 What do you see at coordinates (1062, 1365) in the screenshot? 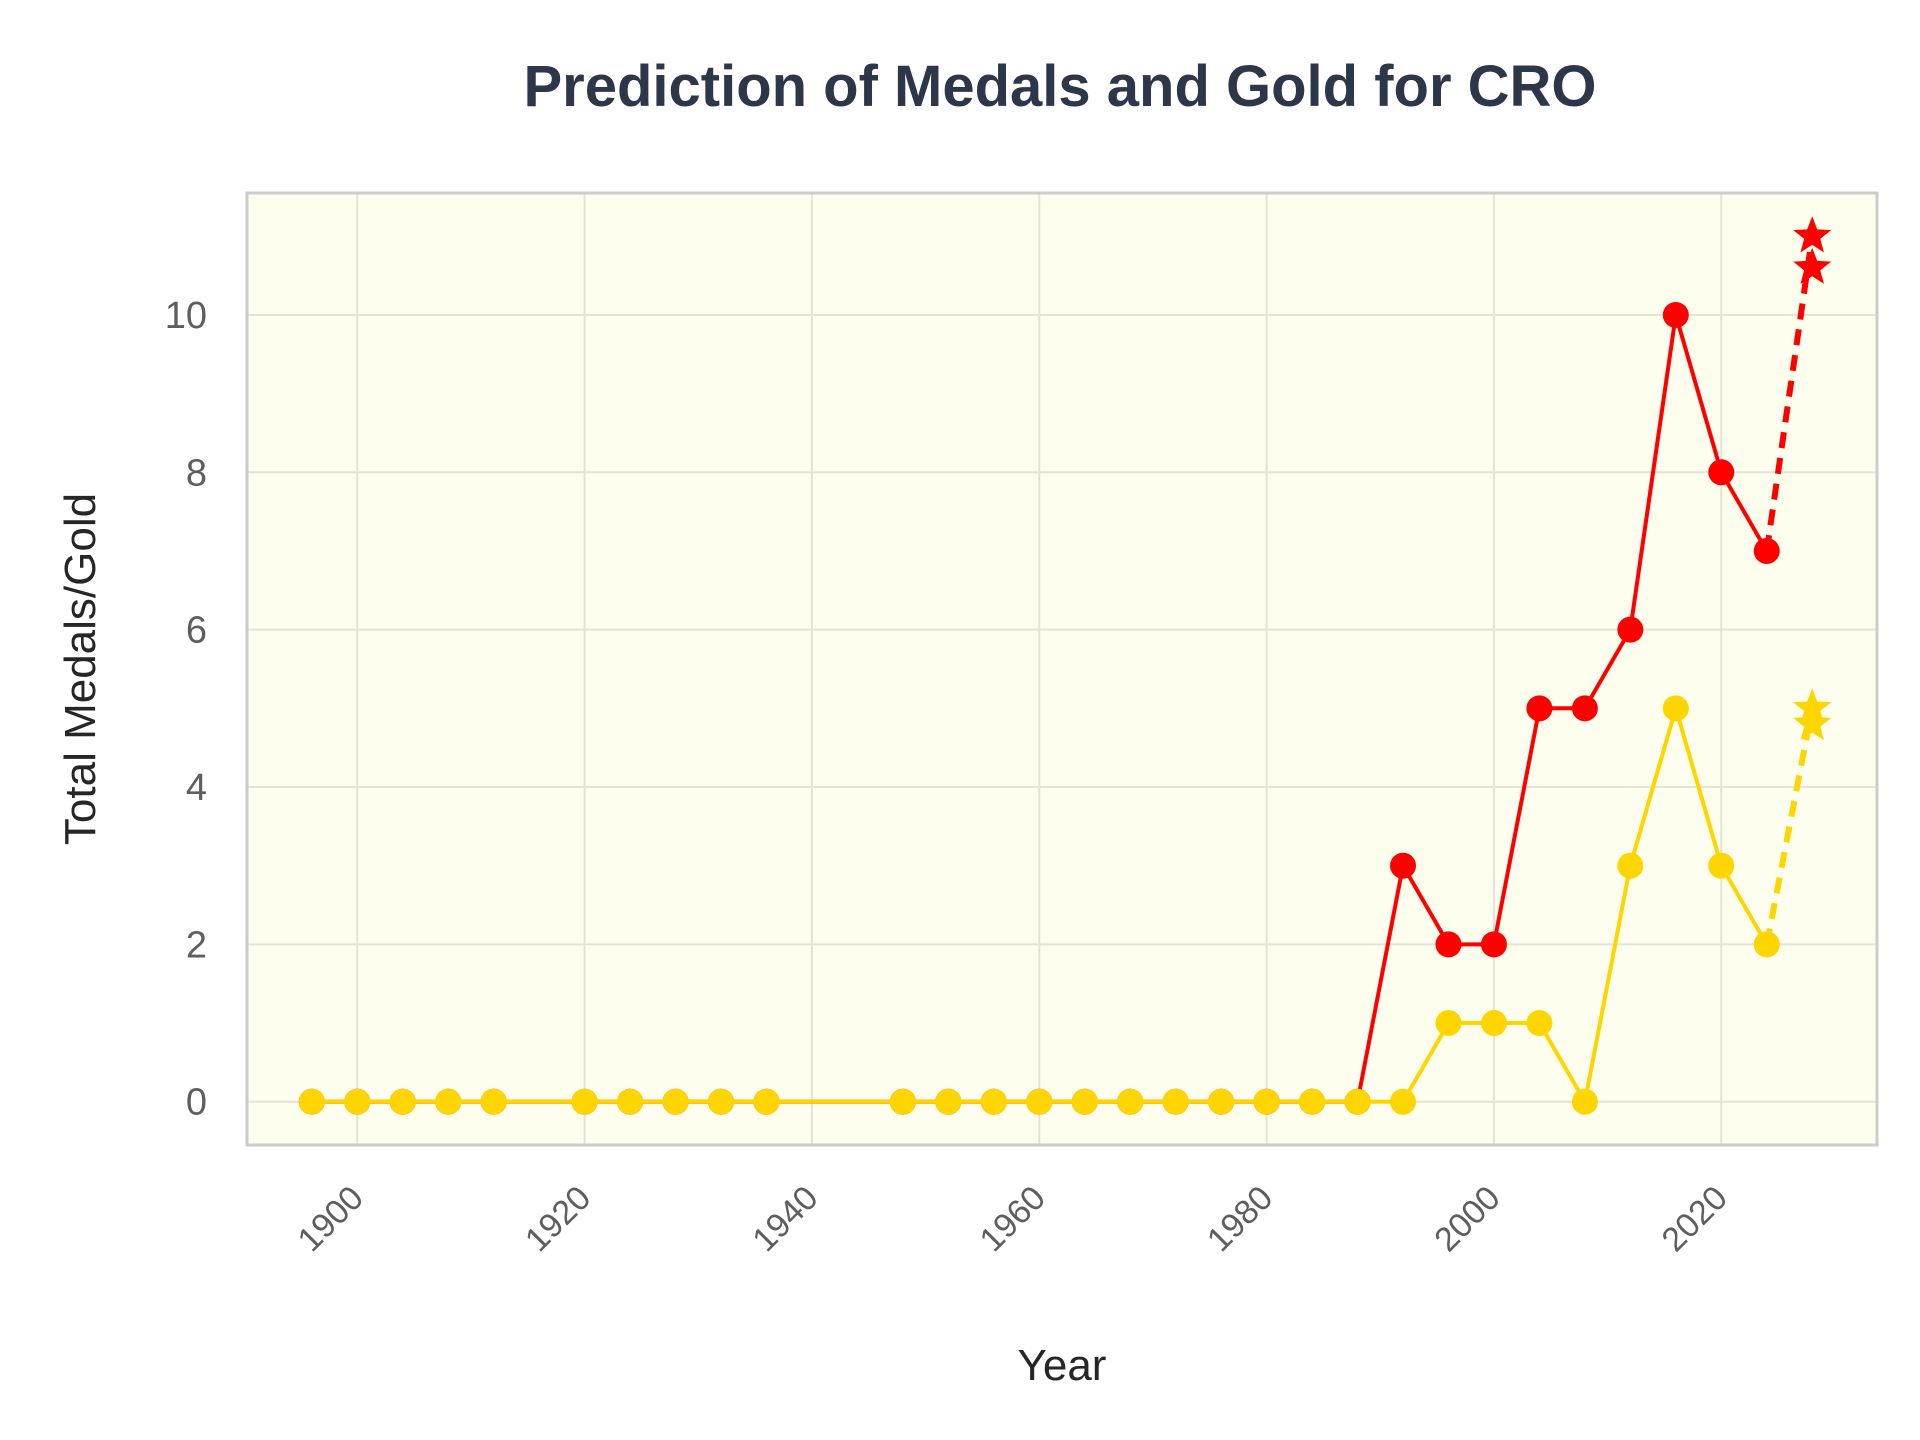
I see `x-axis-label: Year` at bounding box center [1062, 1365].